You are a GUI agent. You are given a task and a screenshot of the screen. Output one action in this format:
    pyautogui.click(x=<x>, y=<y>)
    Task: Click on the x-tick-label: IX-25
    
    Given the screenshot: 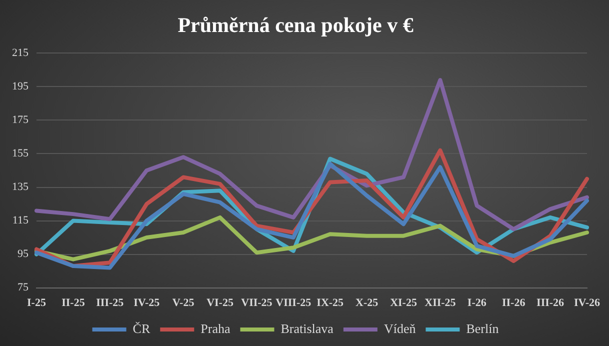 What is the action you would take?
    pyautogui.click(x=330, y=303)
    